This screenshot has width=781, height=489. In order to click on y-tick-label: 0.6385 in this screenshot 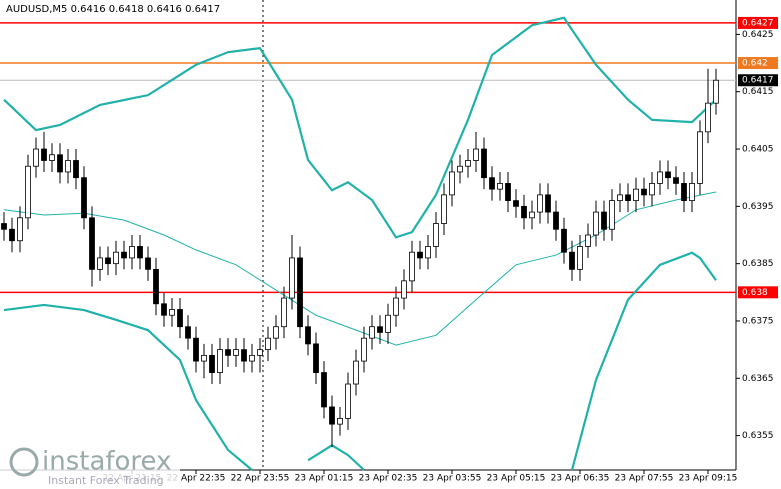, I will do `click(758, 264)`.